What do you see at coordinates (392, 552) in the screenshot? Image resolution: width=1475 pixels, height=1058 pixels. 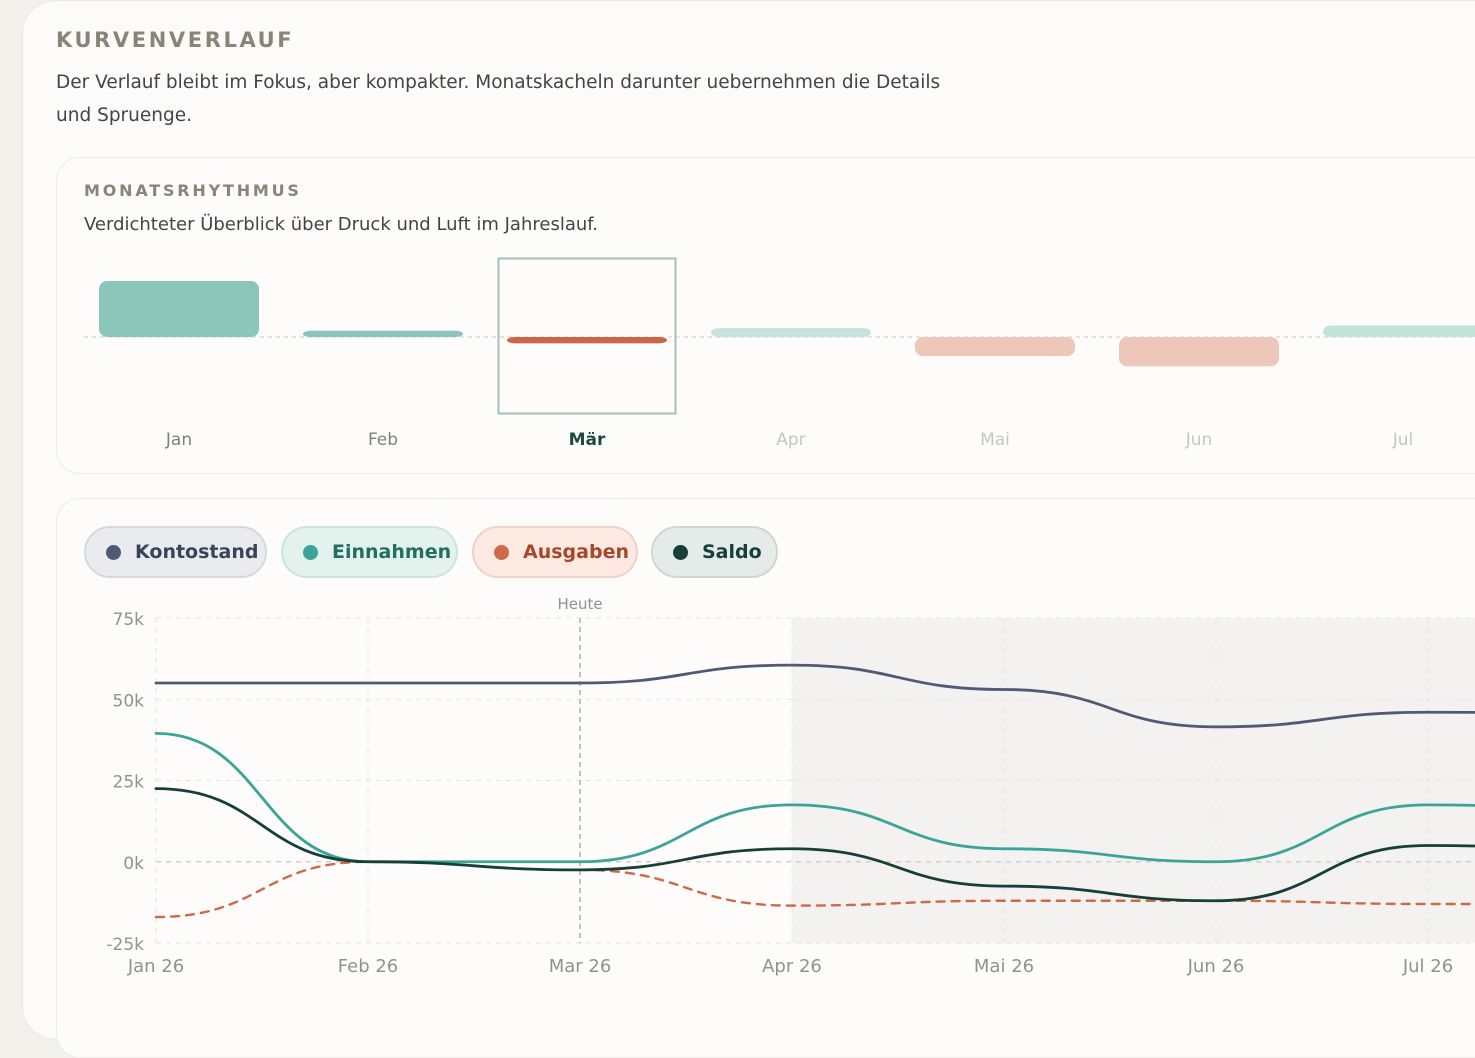 I see `legend-label: Einnahmen` at bounding box center [392, 552].